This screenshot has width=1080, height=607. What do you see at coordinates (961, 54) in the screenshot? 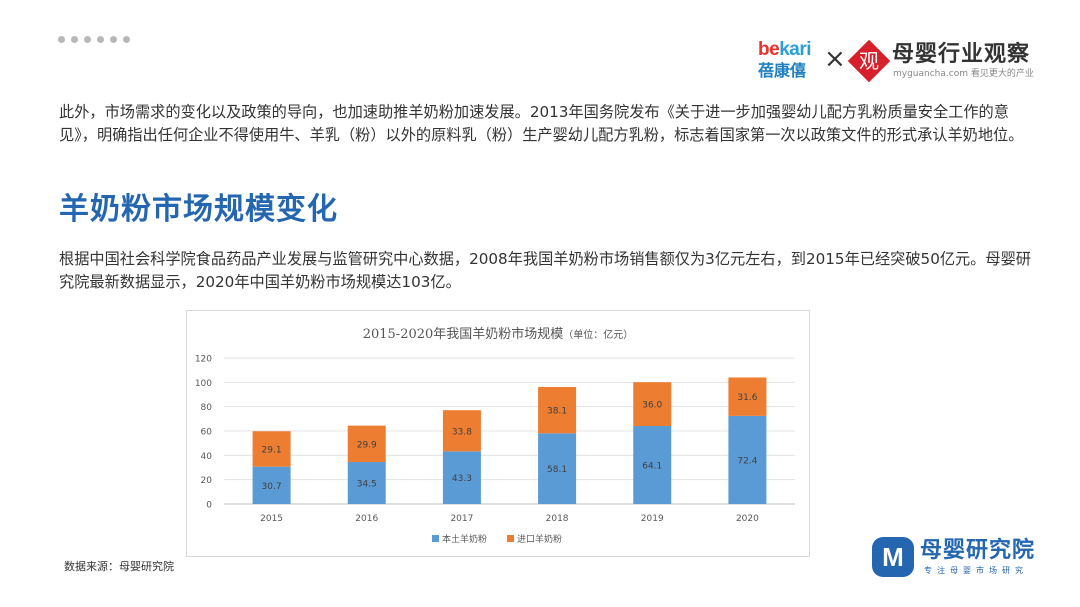
I see `myxy-logo-title: 母婴行业观察` at bounding box center [961, 54].